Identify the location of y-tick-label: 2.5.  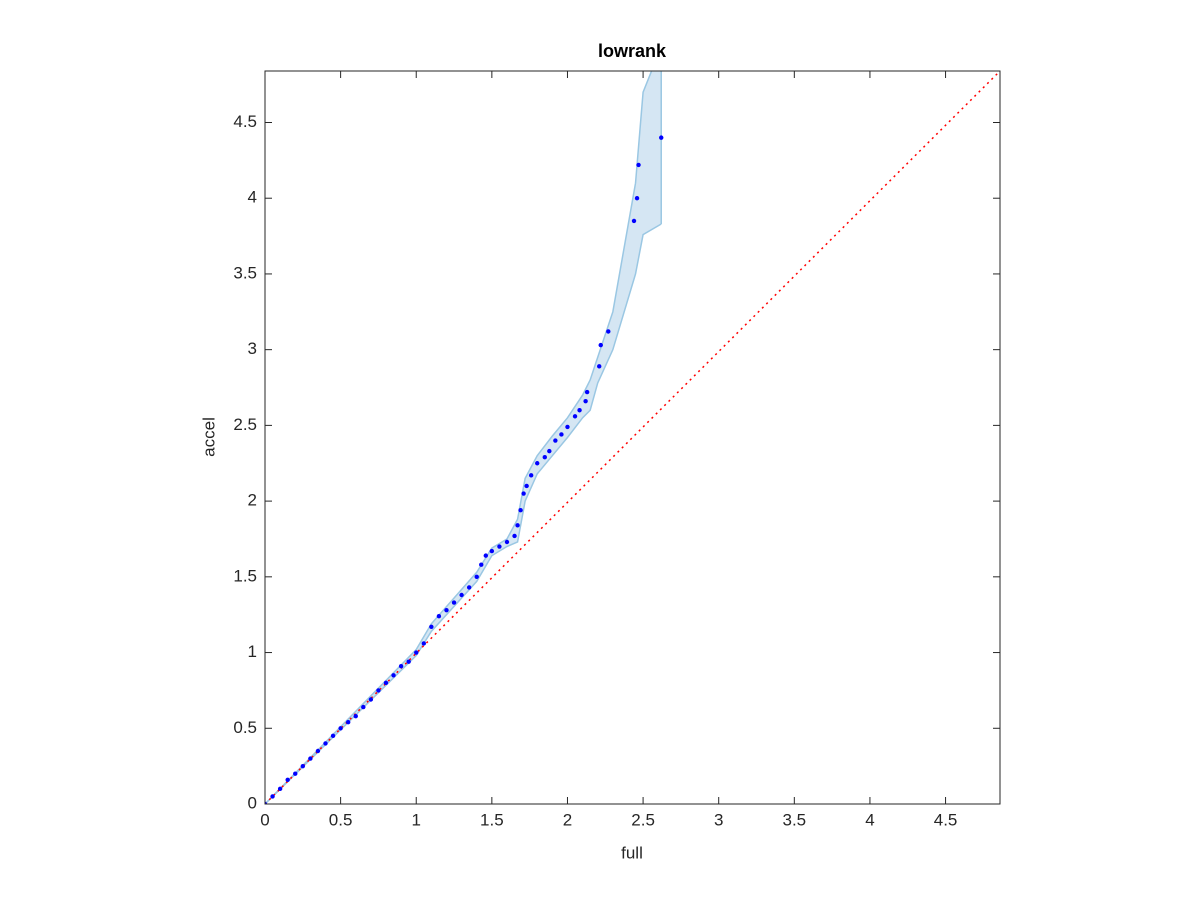
(245, 424).